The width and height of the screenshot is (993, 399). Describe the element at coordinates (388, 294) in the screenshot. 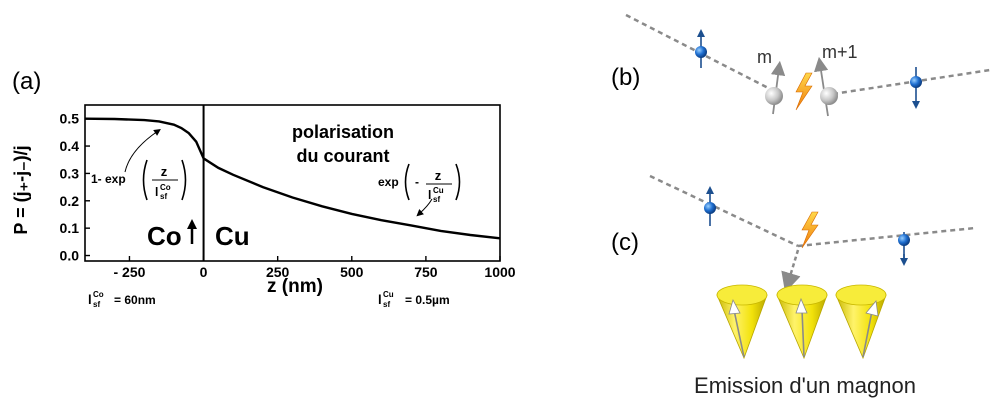

I see `note-right-sup: Cu` at that location.